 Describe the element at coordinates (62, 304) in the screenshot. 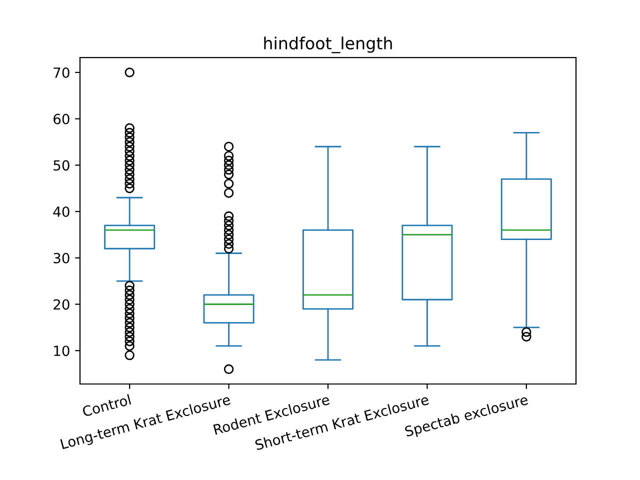

I see `y-tick-label: 20` at that location.